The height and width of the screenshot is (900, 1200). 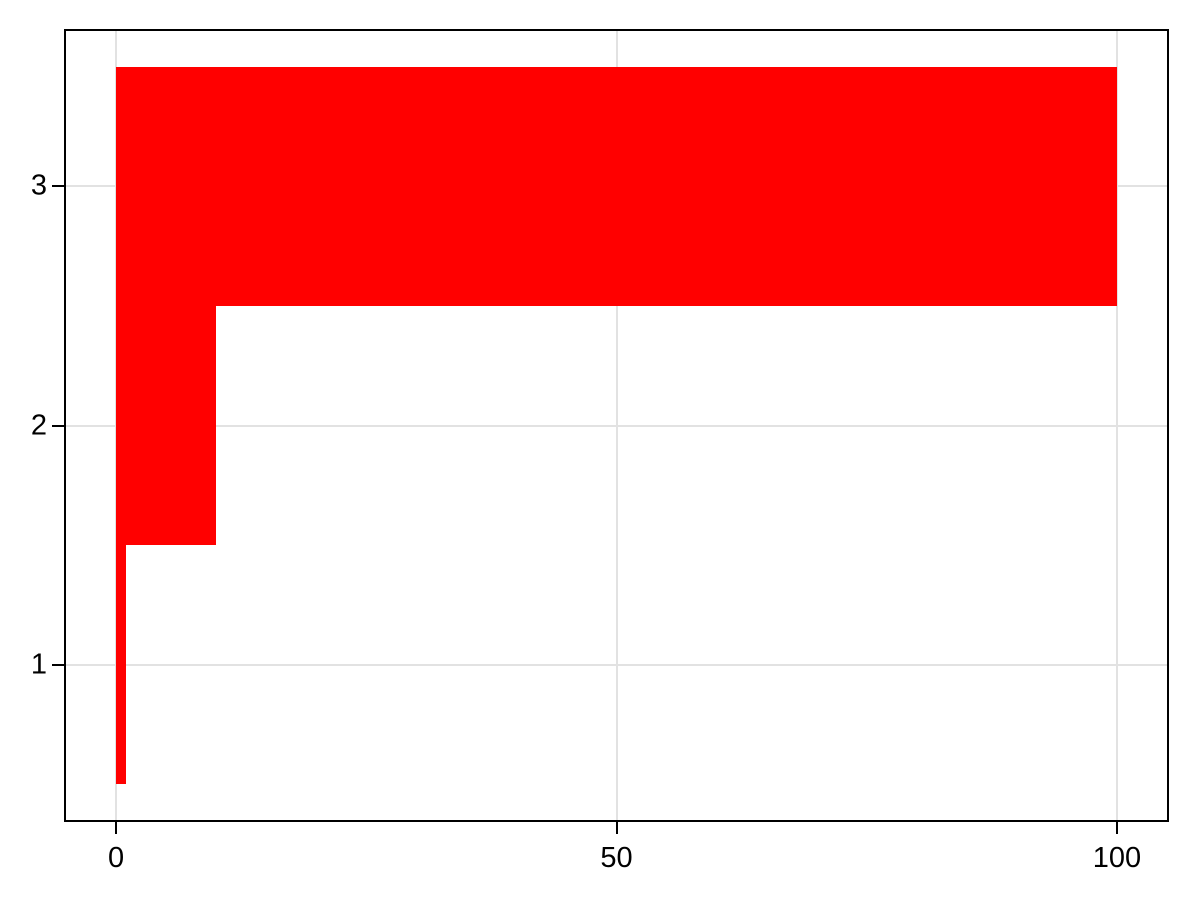 I want to click on y-axis-tick-label: 3, so click(x=38, y=185).